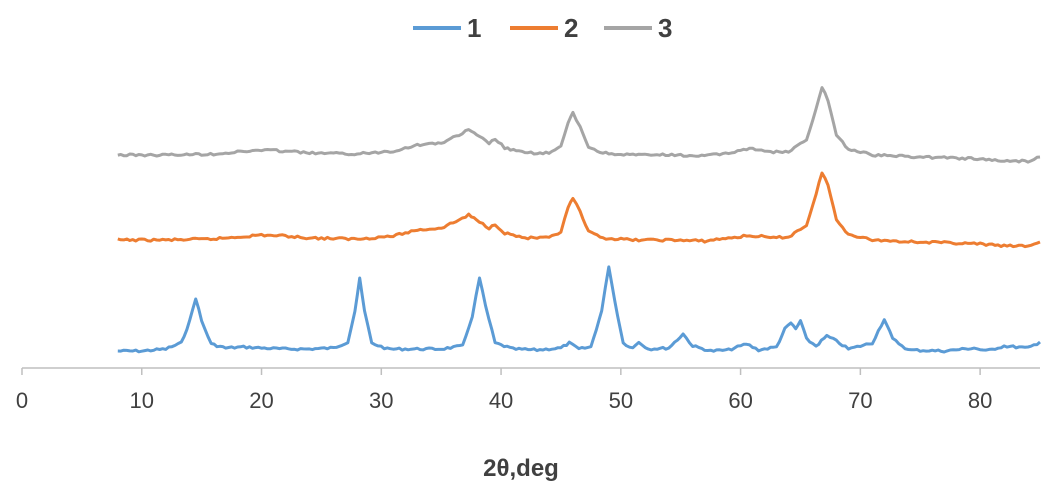 The height and width of the screenshot is (486, 1042). I want to click on x-axis-ticks, so click(501, 371).